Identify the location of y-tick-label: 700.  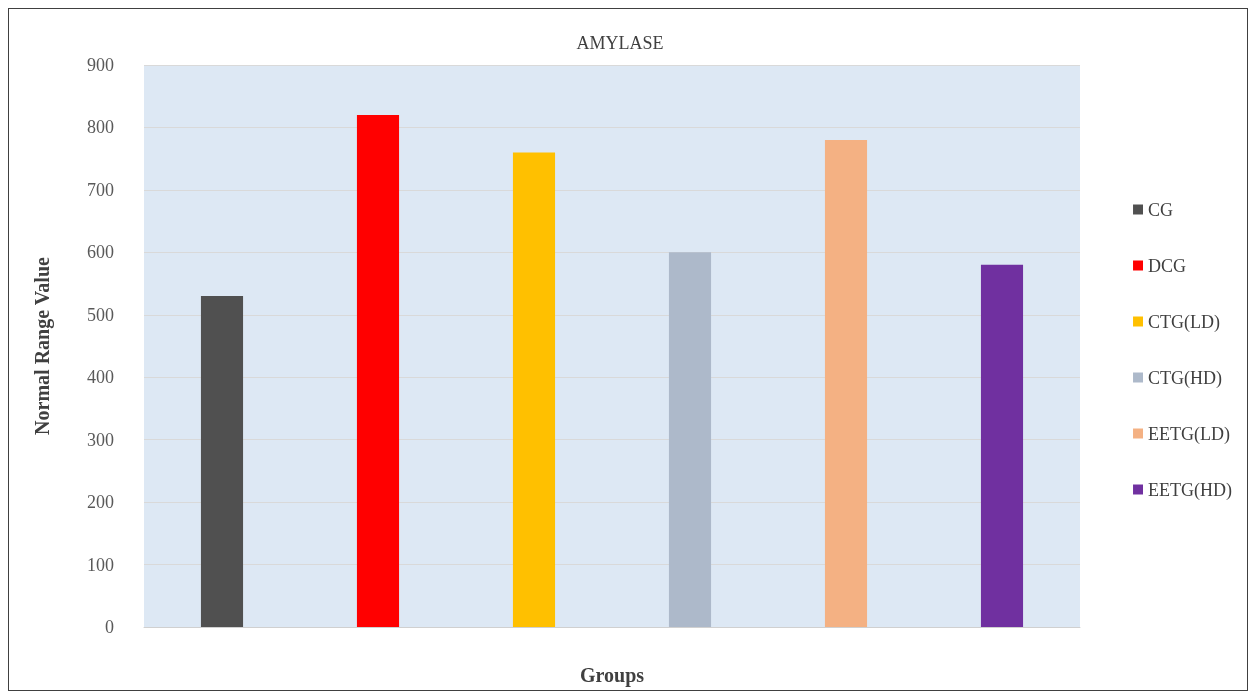
(100, 189).